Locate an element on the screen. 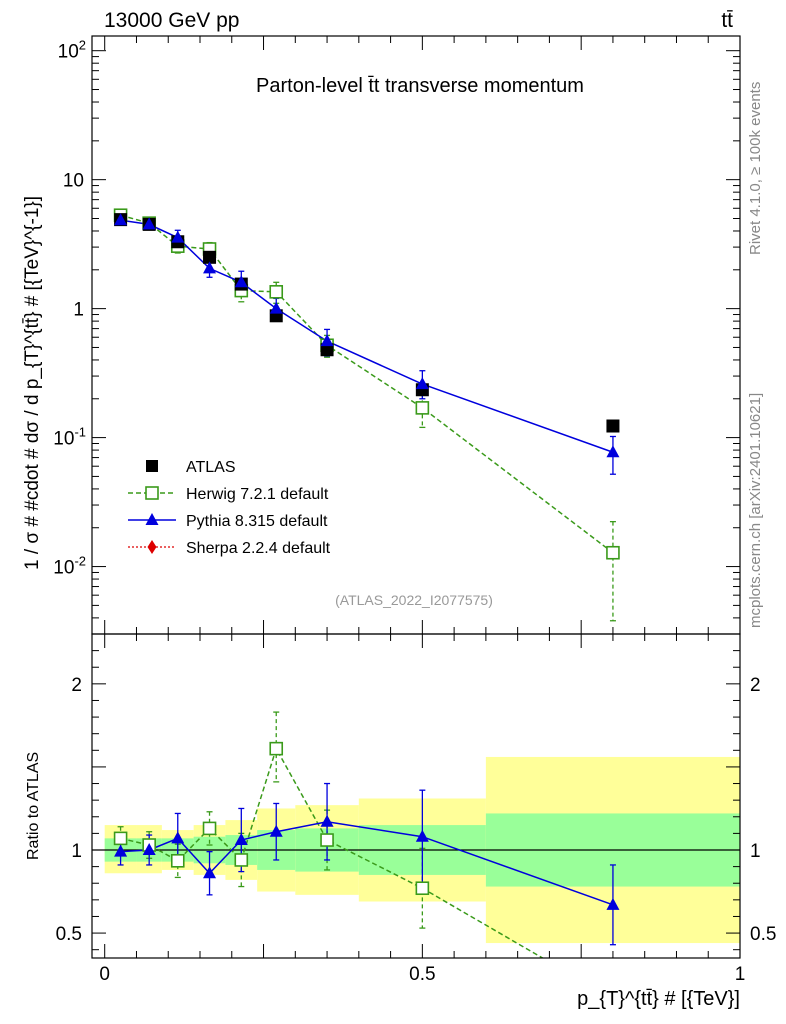 The width and height of the screenshot is (786, 1024). legend-label-herwig: Herwig 7.2.1 default is located at coordinates (257, 494).